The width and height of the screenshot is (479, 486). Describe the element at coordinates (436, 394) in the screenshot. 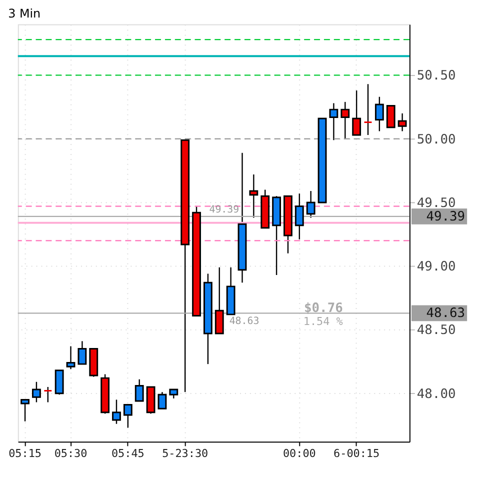

I see `y-tick-label: 48.00` at that location.